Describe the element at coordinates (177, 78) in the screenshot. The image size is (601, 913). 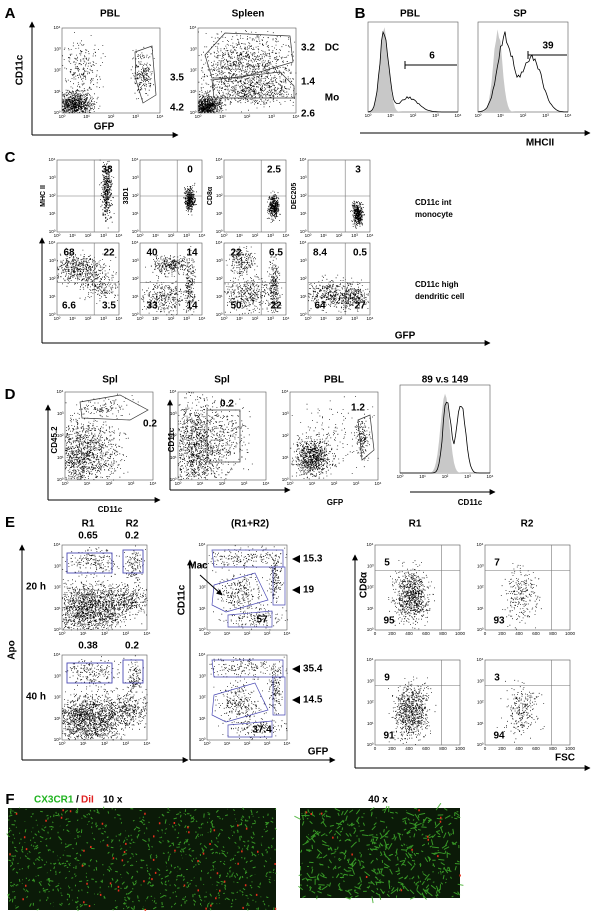
I see `gate-value: 3.5` at that location.